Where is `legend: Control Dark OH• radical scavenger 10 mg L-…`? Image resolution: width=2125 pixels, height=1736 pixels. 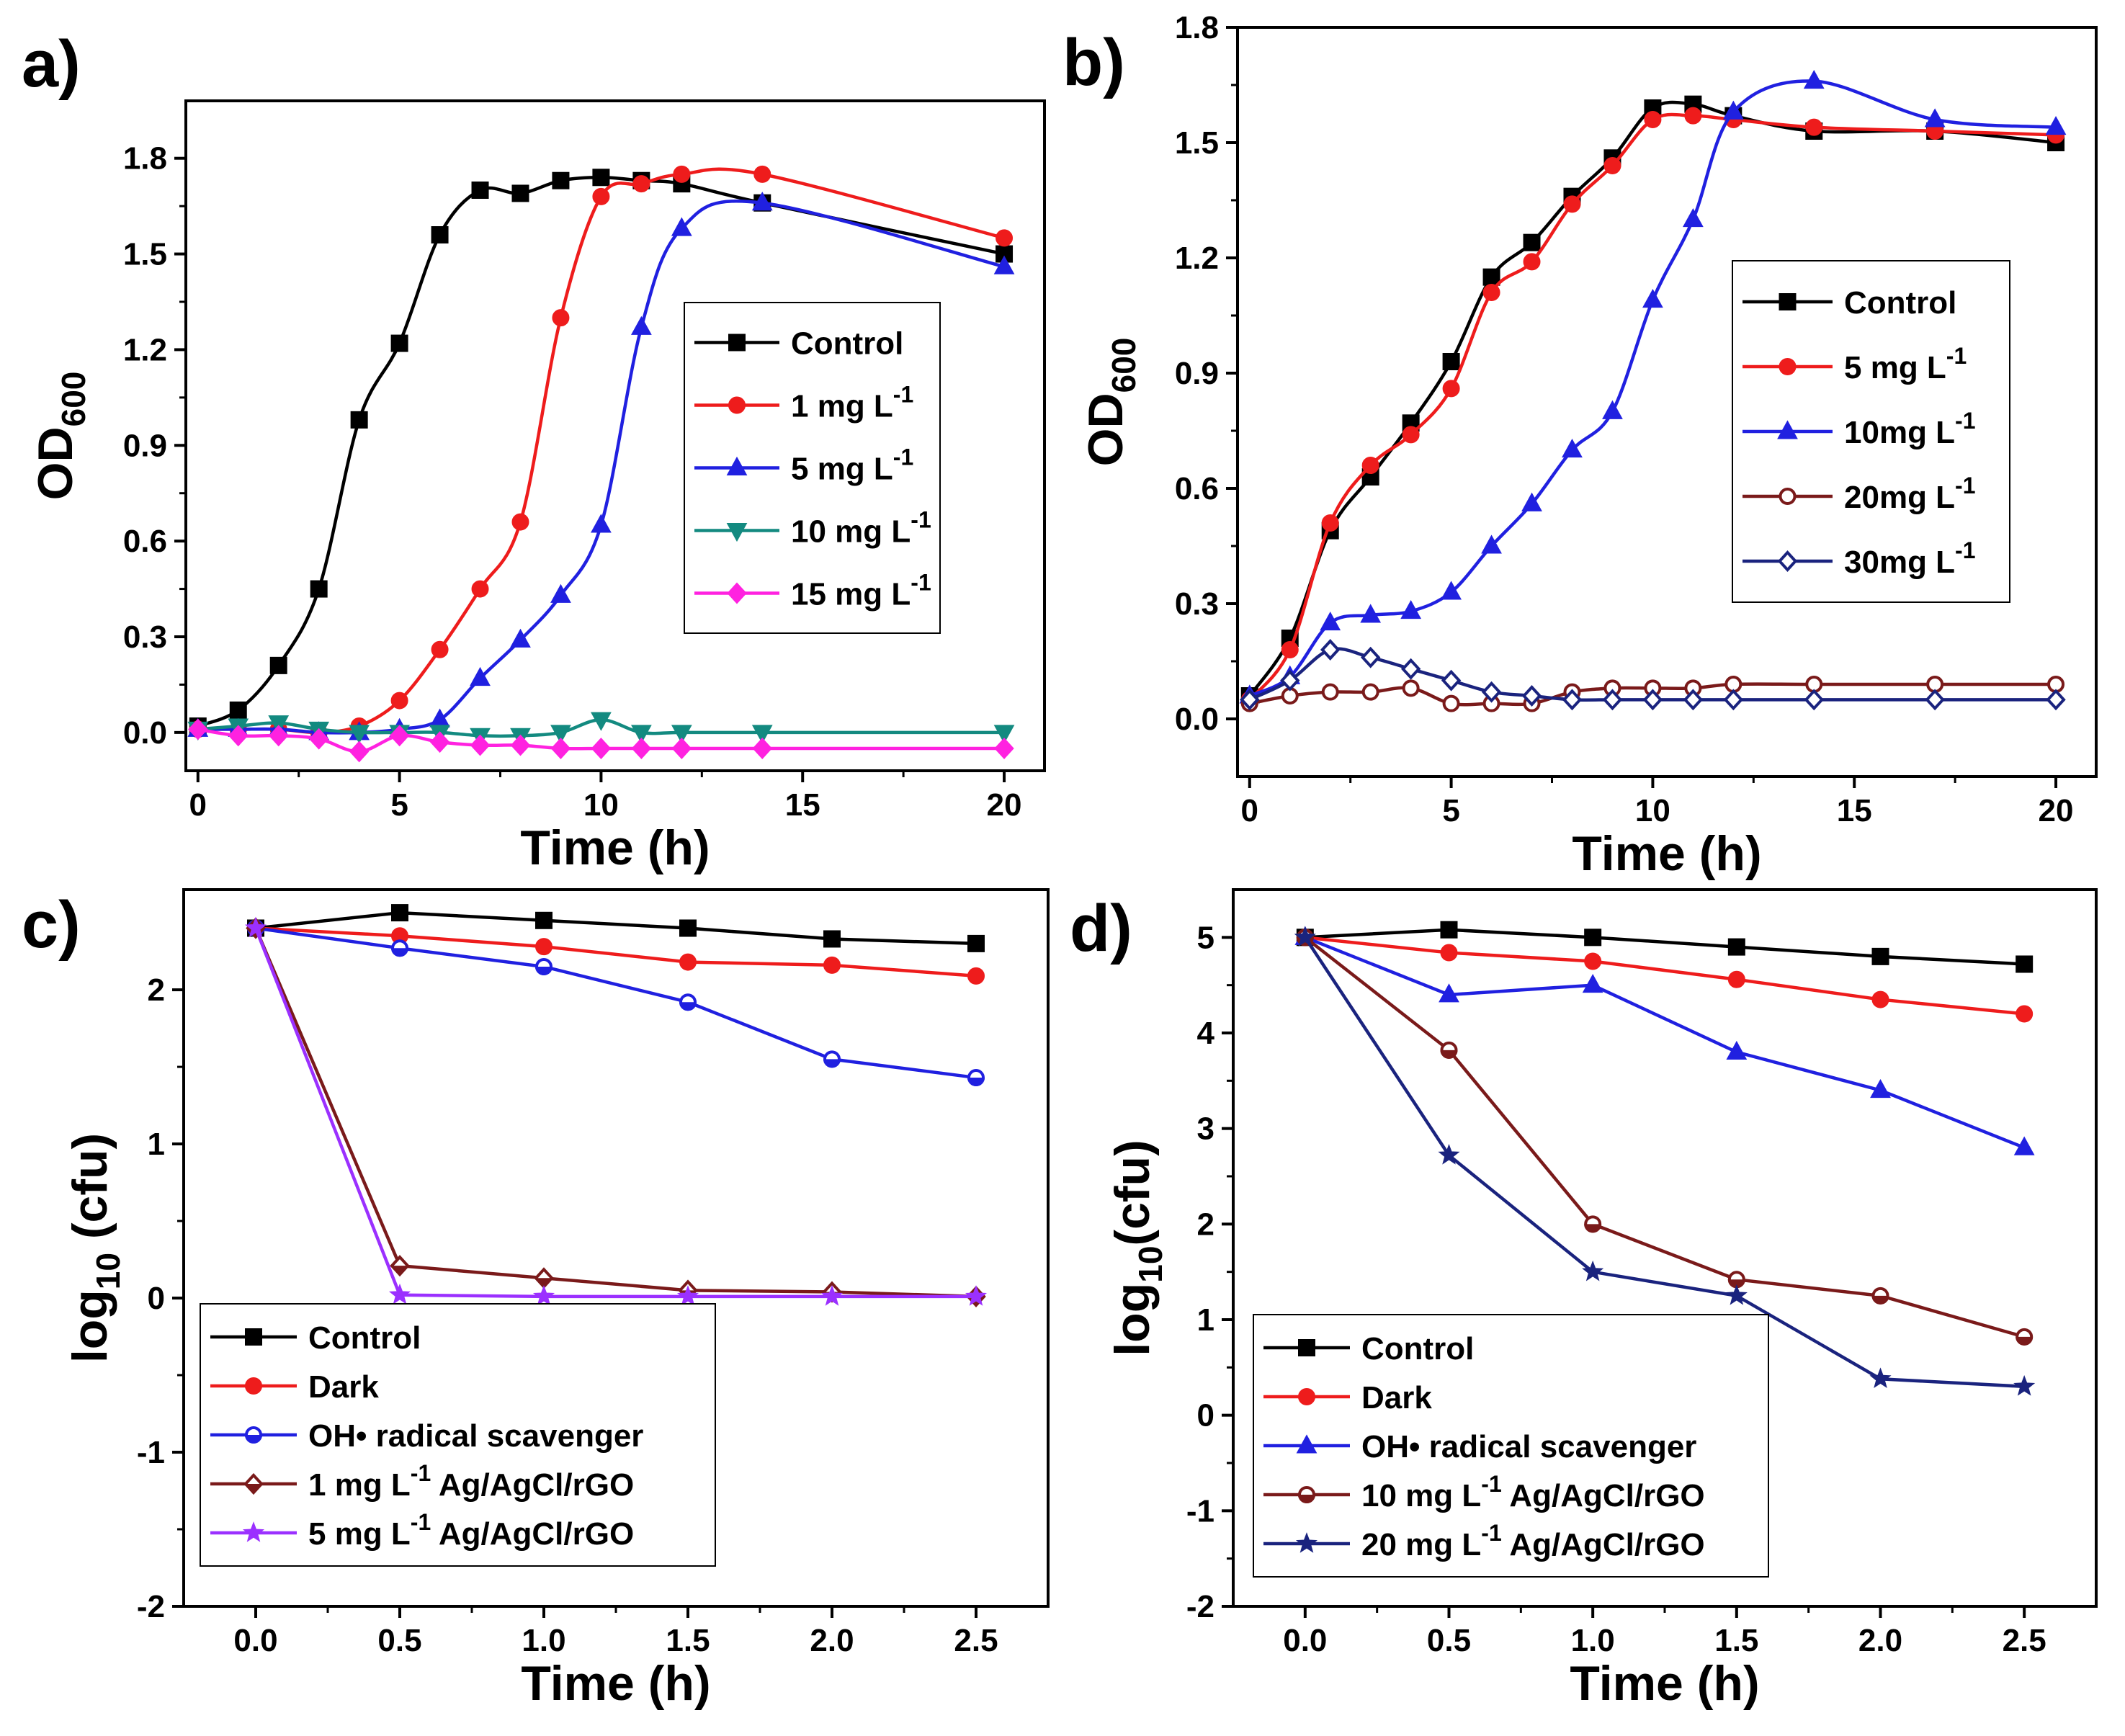
legend: Control Dark OH• radical scavenger 10 mg L-… is located at coordinates (1511, 1446).